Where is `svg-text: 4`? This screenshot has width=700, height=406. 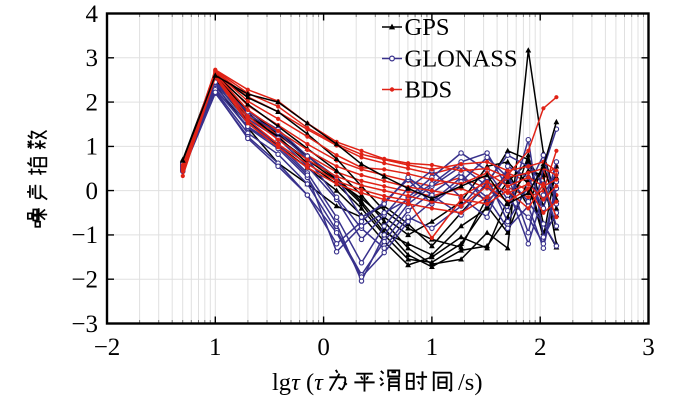 svg-text: 4 is located at coordinates (92, 14).